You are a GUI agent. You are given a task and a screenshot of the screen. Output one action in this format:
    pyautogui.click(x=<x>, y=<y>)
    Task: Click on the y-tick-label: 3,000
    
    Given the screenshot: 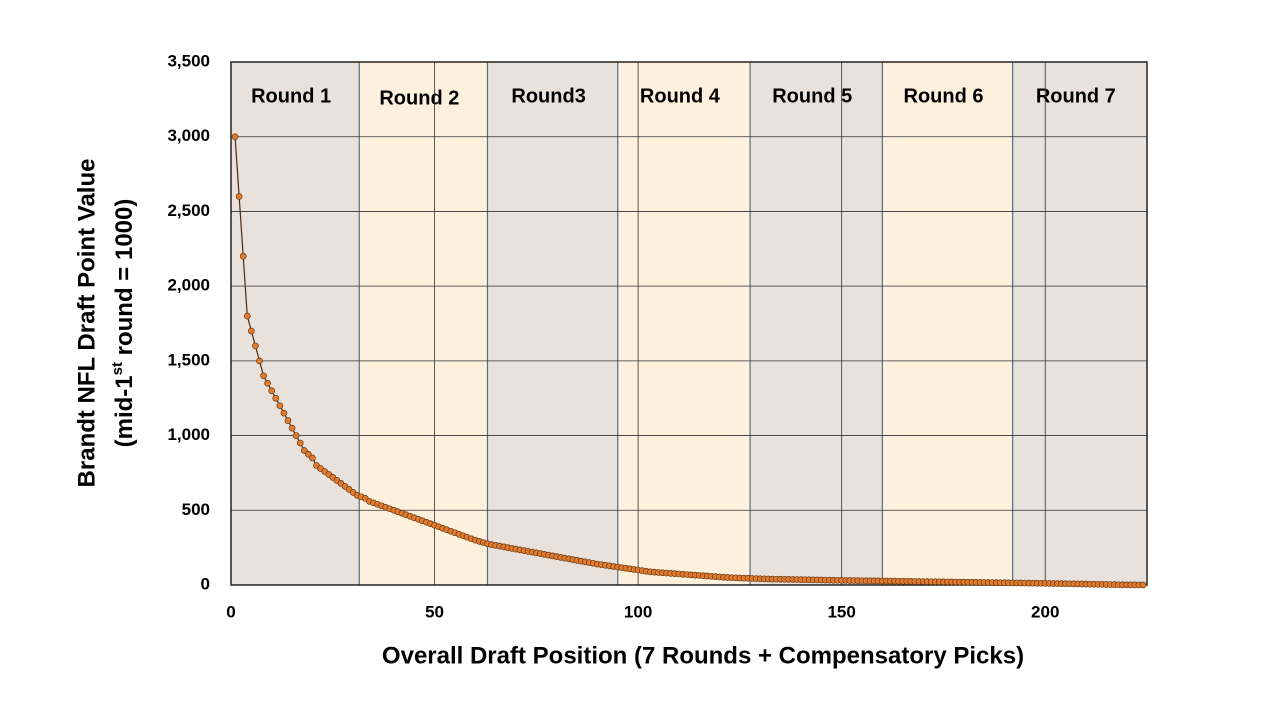 What is the action you would take?
    pyautogui.click(x=188, y=135)
    